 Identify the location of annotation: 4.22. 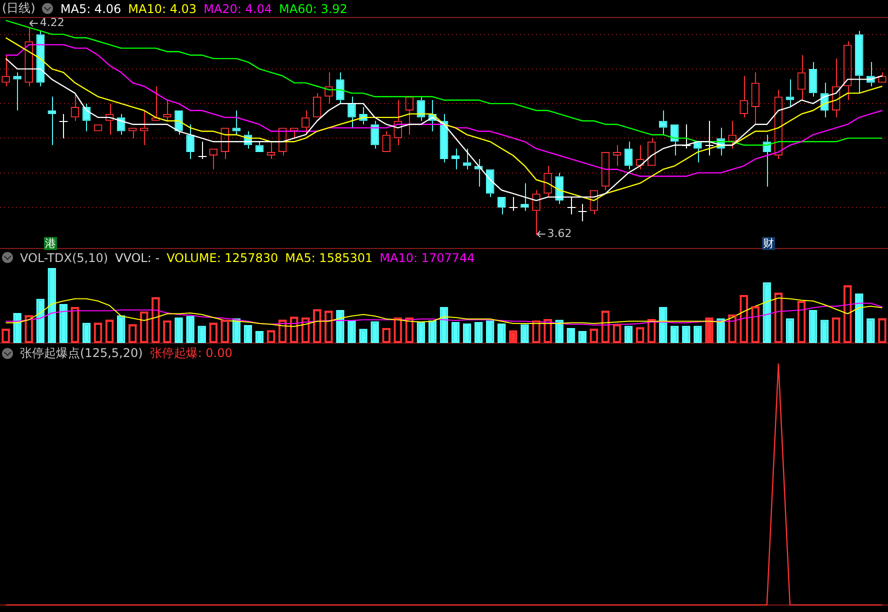
(52, 23).